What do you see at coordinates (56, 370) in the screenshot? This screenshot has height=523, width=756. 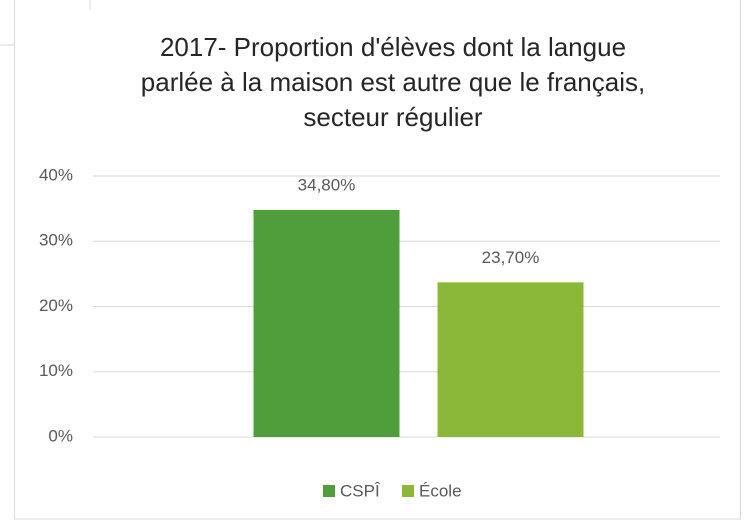 I see `y-tick-label: 10%` at bounding box center [56, 370].